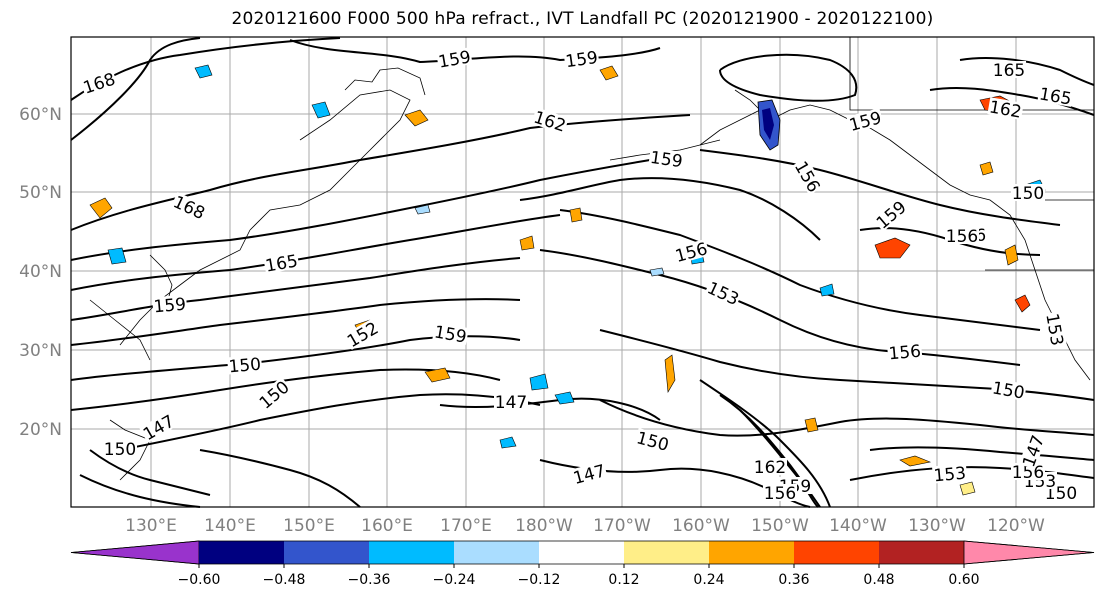 The width and height of the screenshot is (1105, 601). I want to click on colorbar-tick-label: 0.60, so click(963, 580).